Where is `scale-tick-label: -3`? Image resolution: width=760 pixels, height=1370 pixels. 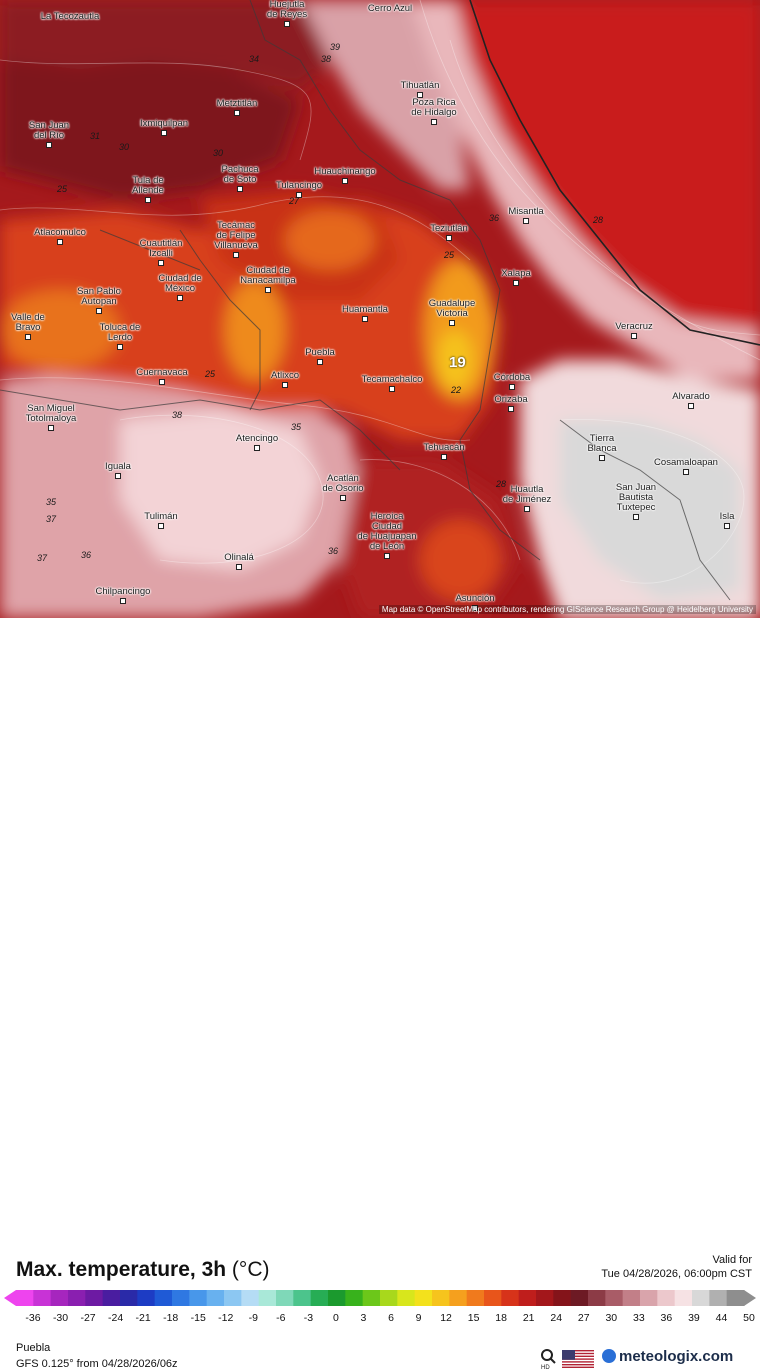
scale-tick-label: -3 is located at coordinates (308, 1318).